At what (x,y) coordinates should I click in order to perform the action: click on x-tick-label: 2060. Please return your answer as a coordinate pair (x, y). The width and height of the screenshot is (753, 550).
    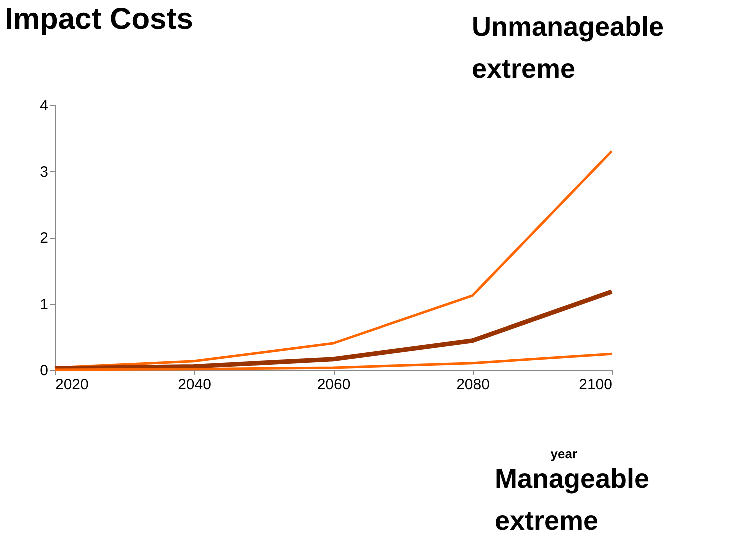
    Looking at the image, I should click on (334, 385).